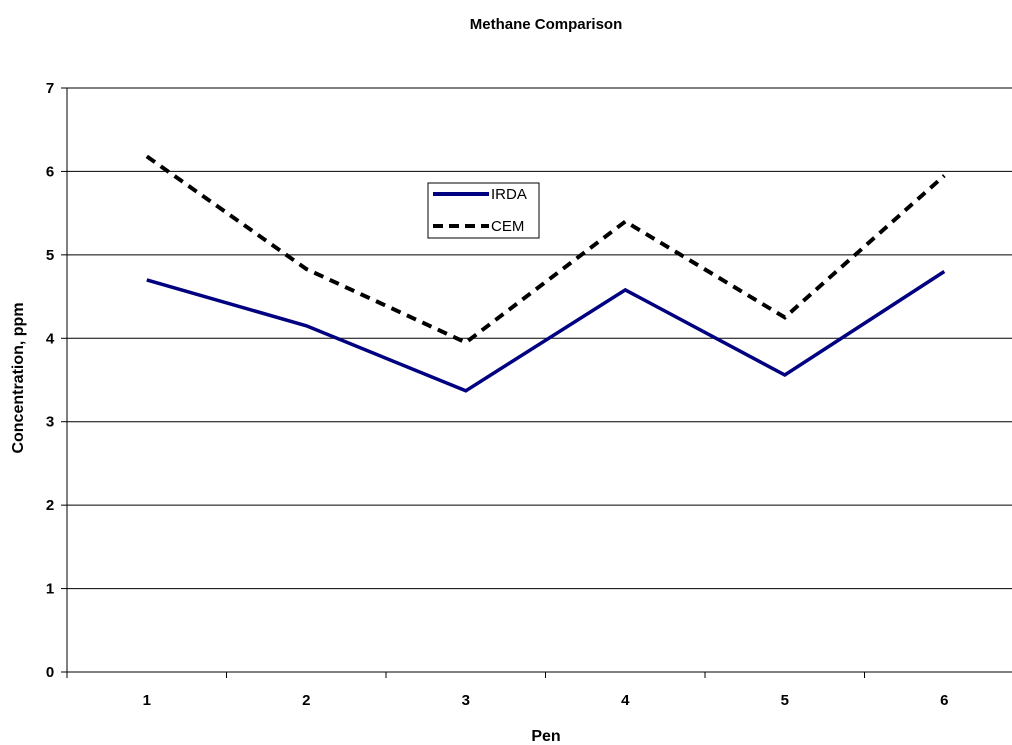 The height and width of the screenshot is (745, 1012). I want to click on x-axis-label: Pen, so click(545, 736).